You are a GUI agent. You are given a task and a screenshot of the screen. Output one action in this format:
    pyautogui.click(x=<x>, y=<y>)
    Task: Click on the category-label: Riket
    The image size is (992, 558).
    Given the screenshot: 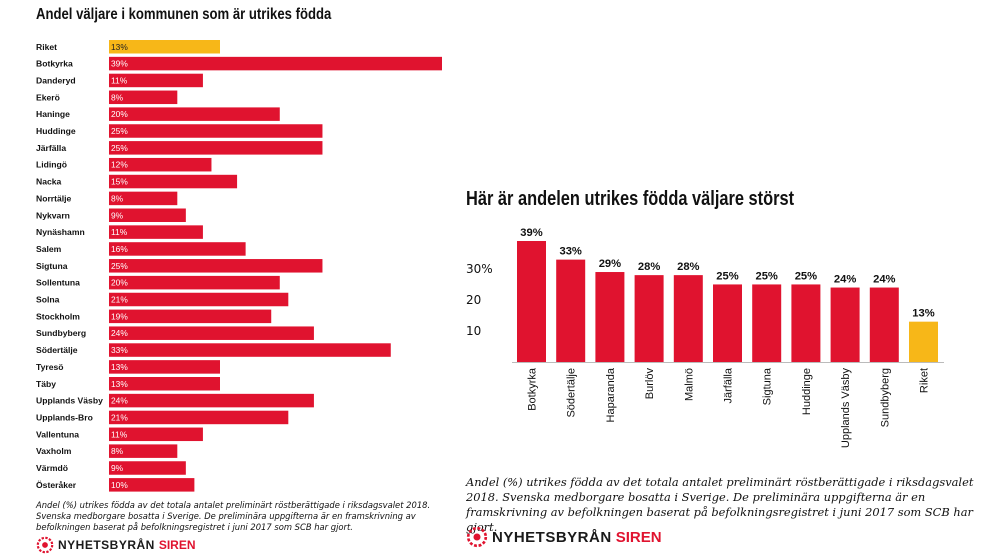 What is the action you would take?
    pyautogui.click(x=46, y=47)
    